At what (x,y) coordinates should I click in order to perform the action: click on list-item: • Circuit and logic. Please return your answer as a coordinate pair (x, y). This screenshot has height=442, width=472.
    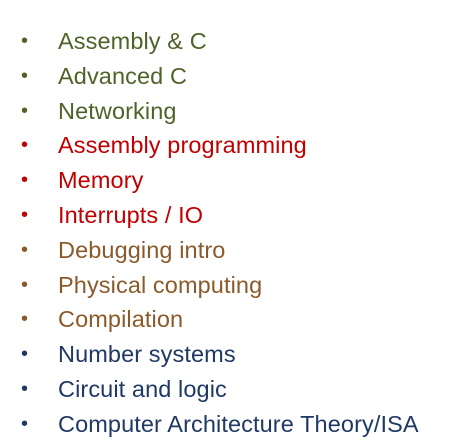
    Looking at the image, I should click on (236, 389).